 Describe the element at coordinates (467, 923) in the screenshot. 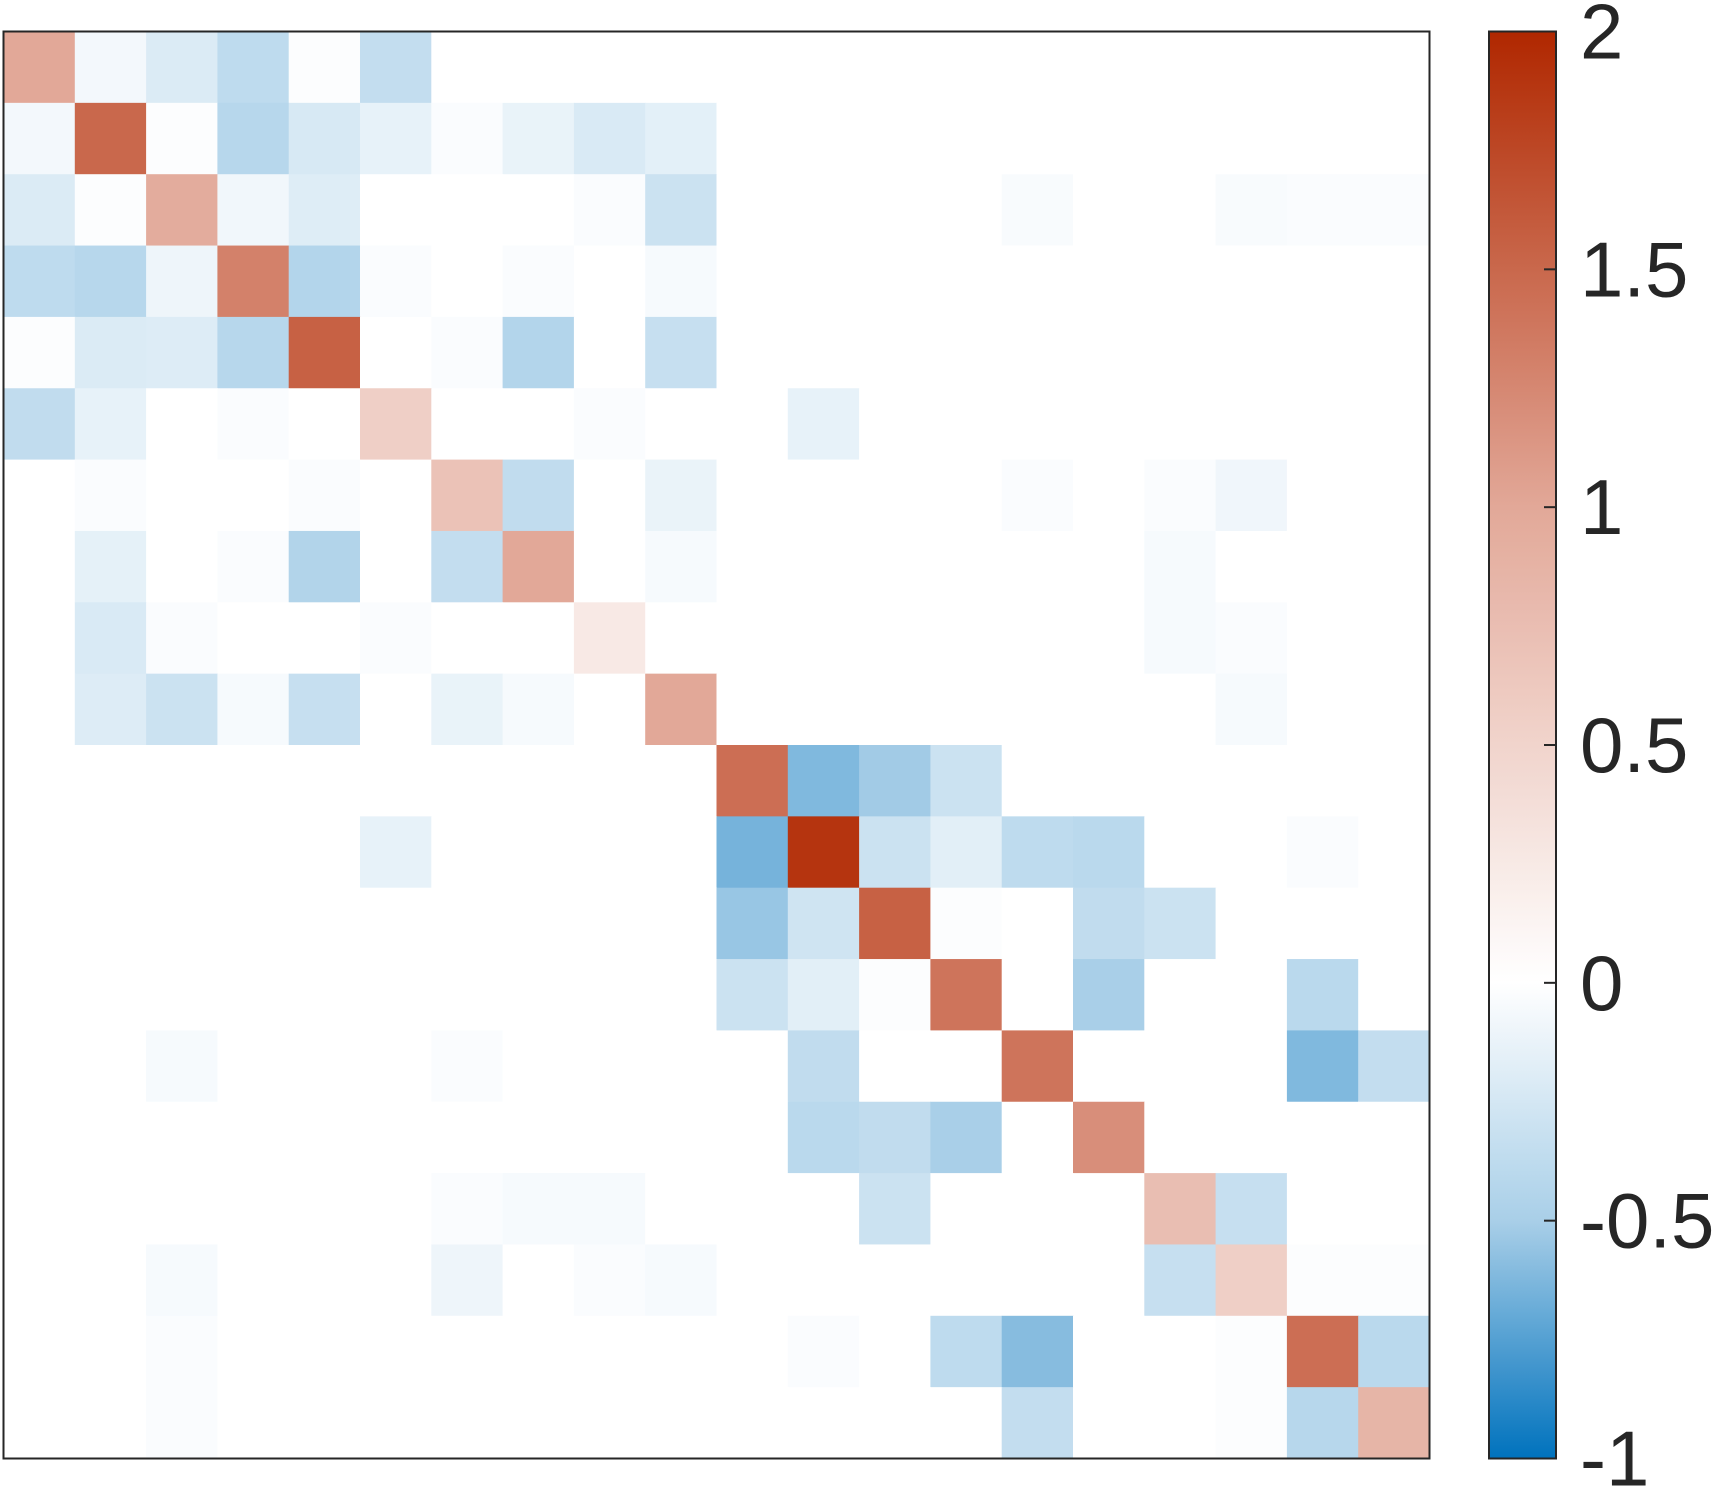

I see `heatmap-cell-r13-c7` at that location.